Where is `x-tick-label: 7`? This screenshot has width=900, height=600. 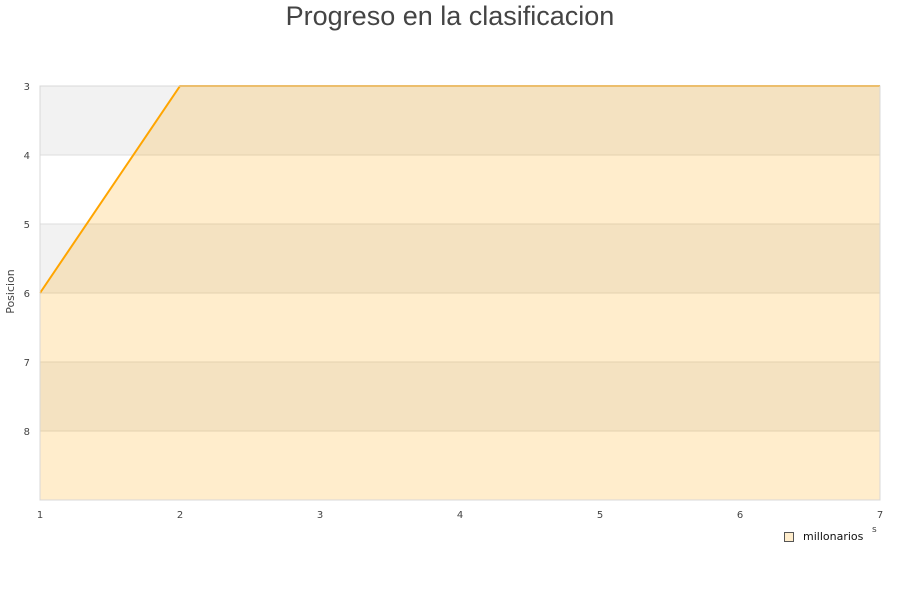
x-tick-label: 7 is located at coordinates (880, 515).